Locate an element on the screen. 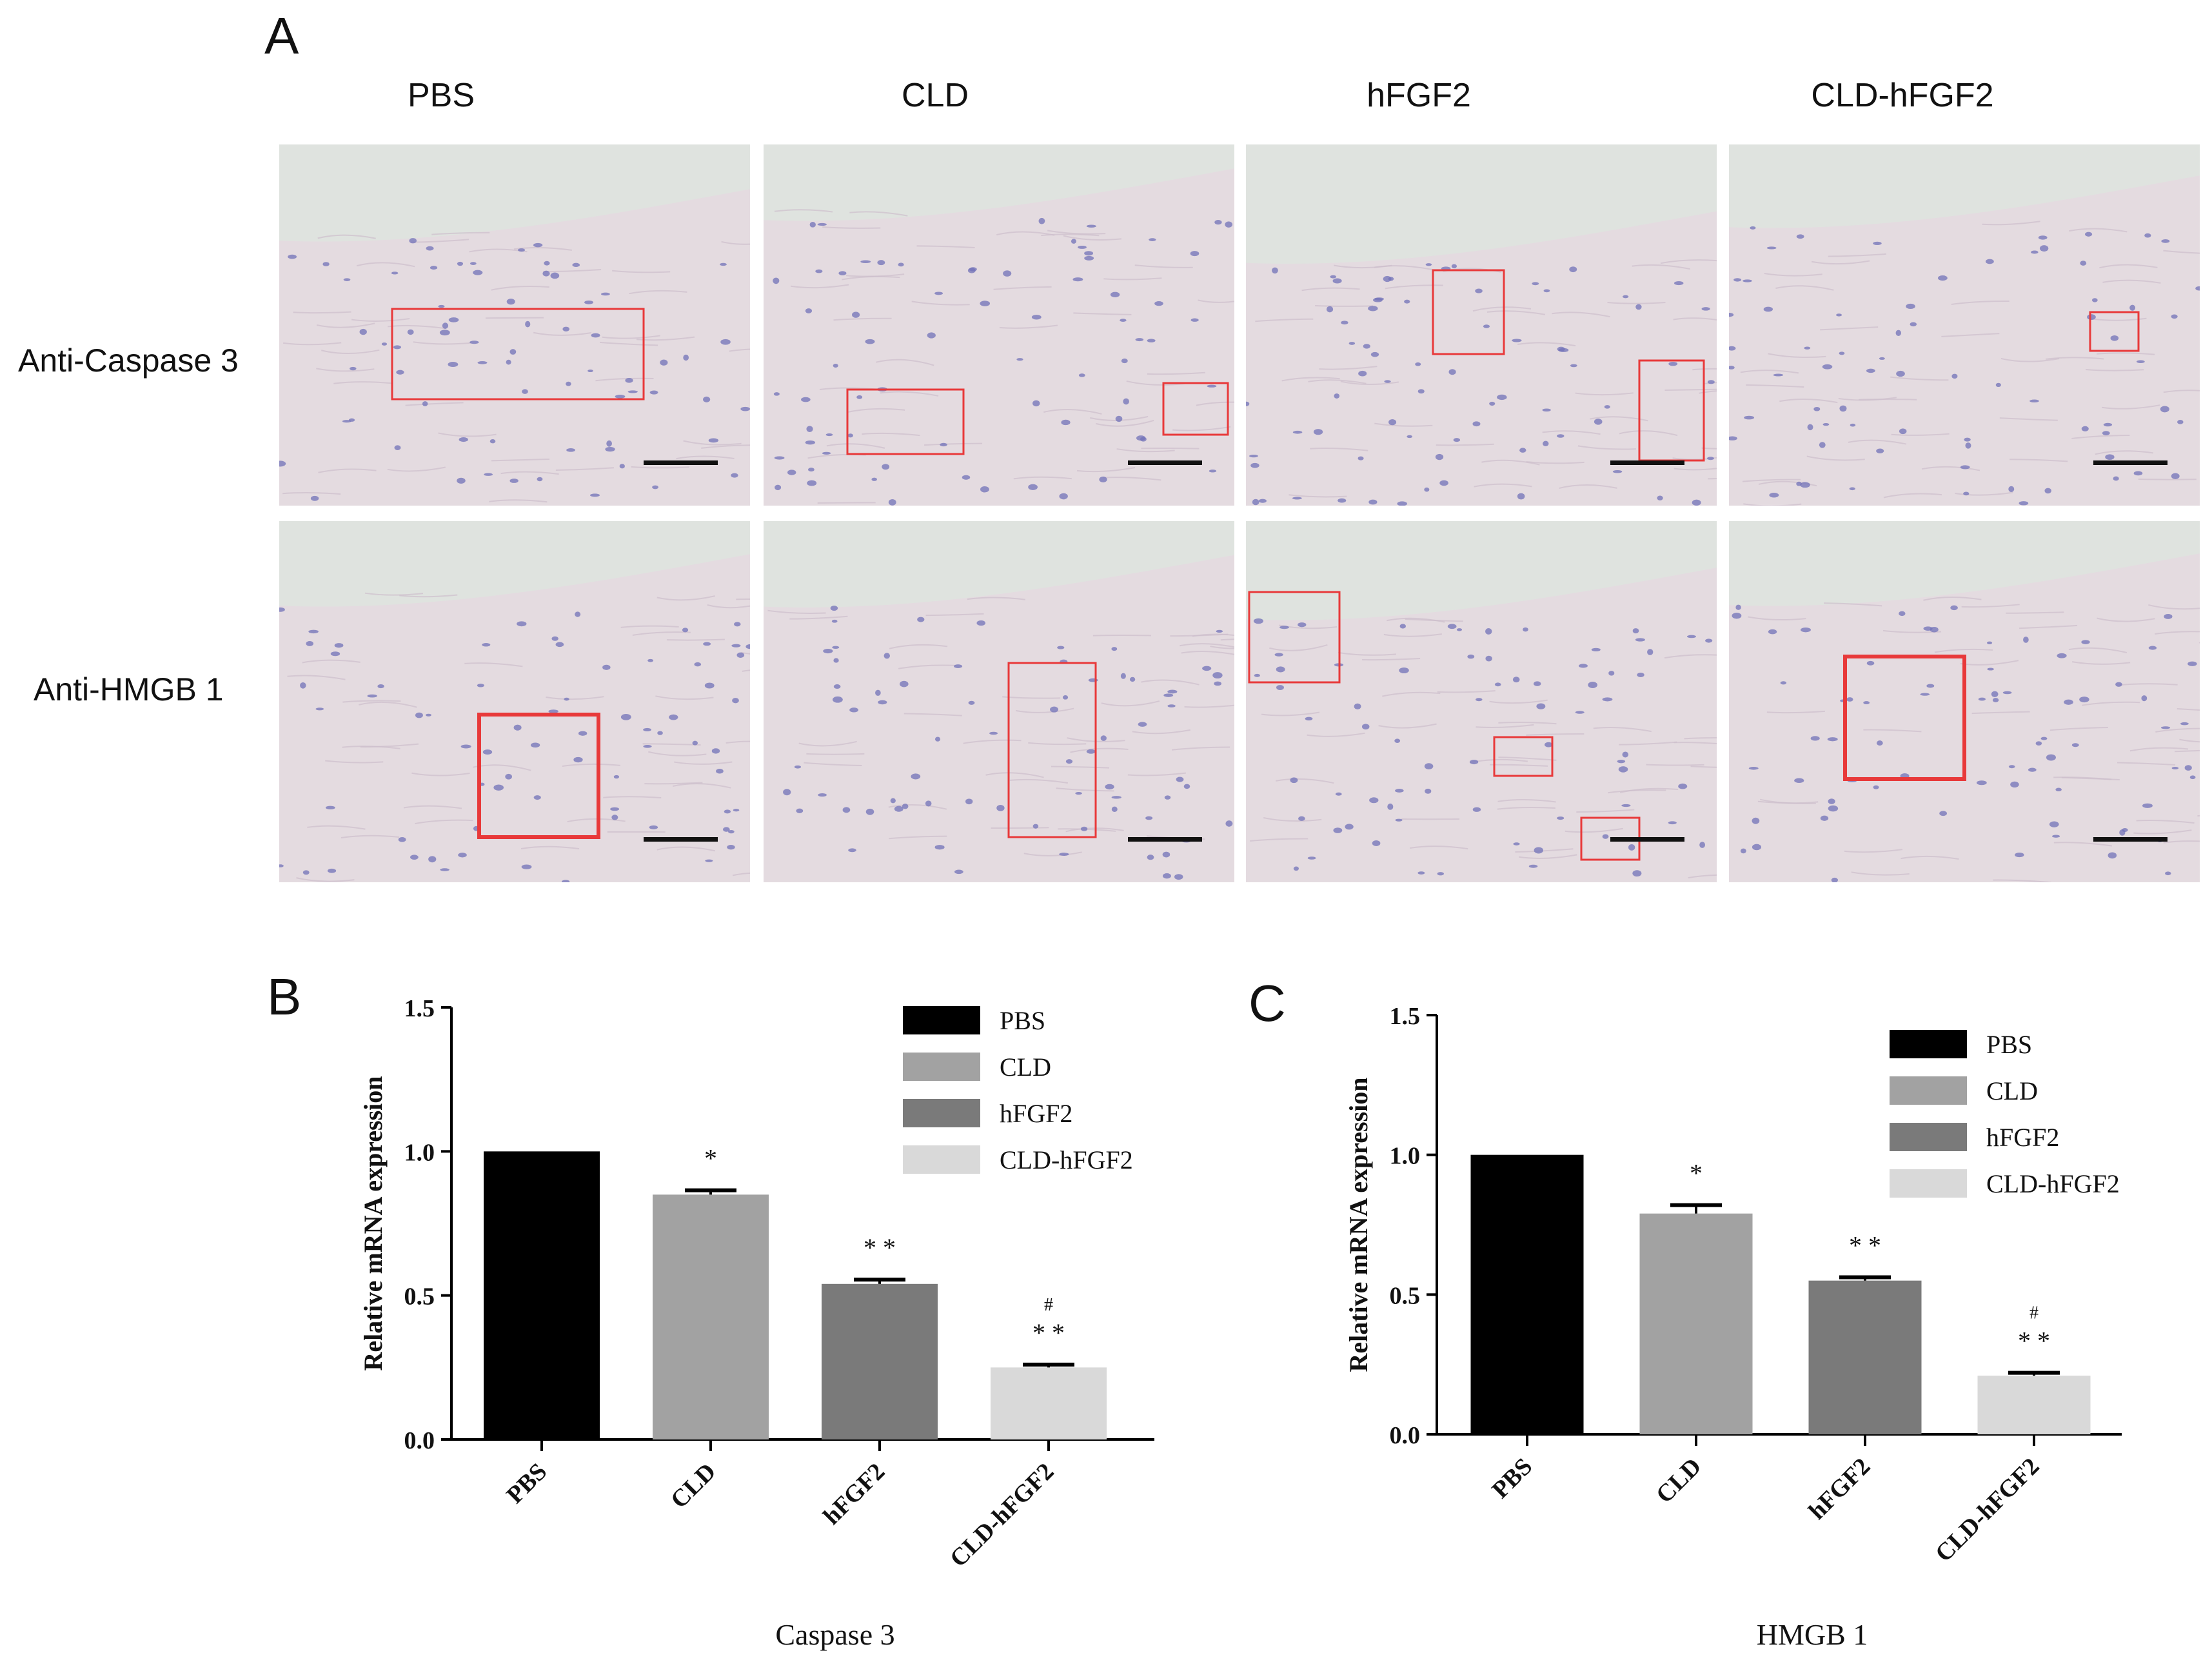 This screenshot has width=2212, height=1671. micrograph-caspase3-cld-hfgf2 is located at coordinates (1964, 325).